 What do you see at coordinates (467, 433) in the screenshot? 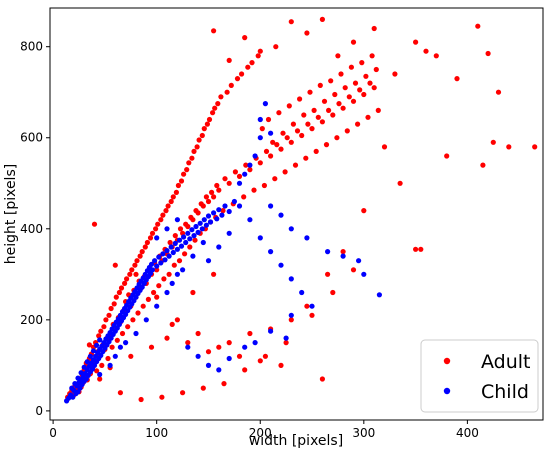
I see `x-tick-label: 400` at bounding box center [467, 433].